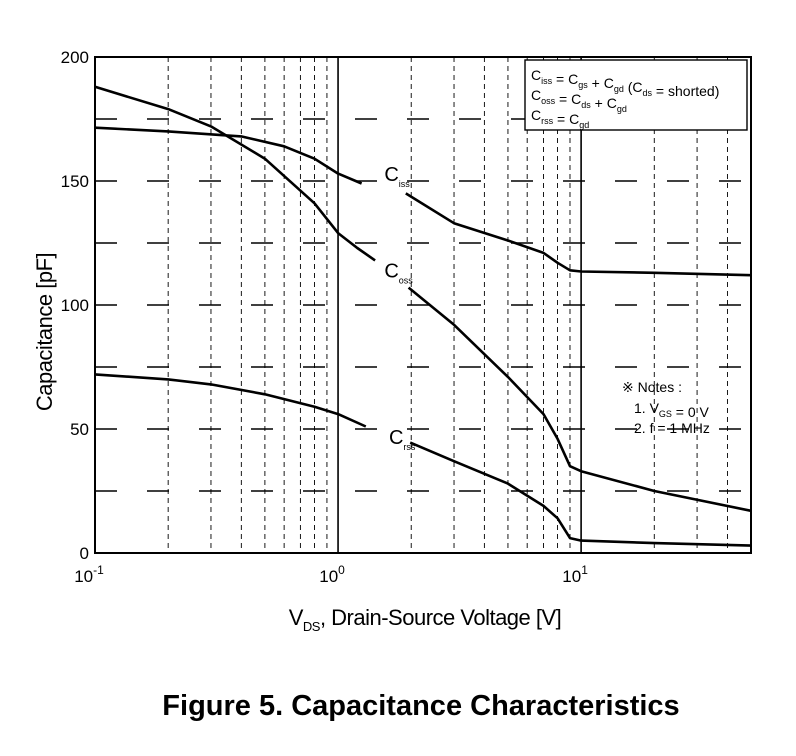  What do you see at coordinates (425, 619) in the screenshot?
I see `x-axis-label: VDS, Drain-Source Voltage [V]` at bounding box center [425, 619].